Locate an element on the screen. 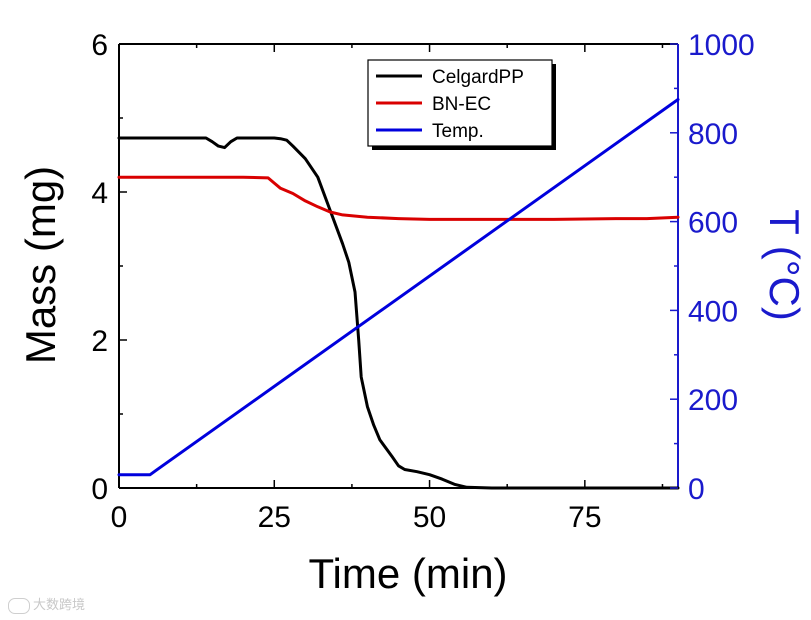 Image resolution: width=811 pixels, height=620 pixels. y2-axis-label: T (°C) is located at coordinates (784, 265).